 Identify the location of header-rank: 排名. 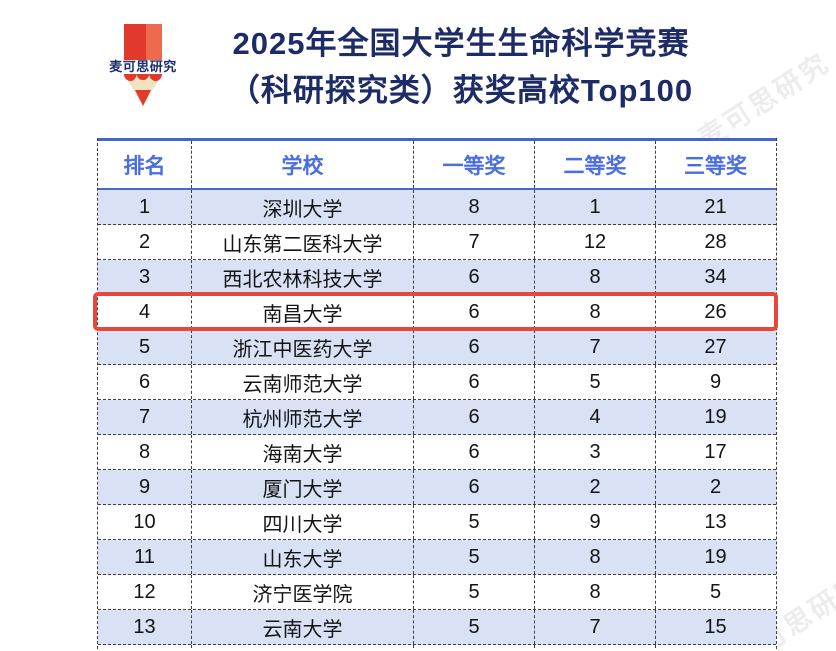
(144, 166).